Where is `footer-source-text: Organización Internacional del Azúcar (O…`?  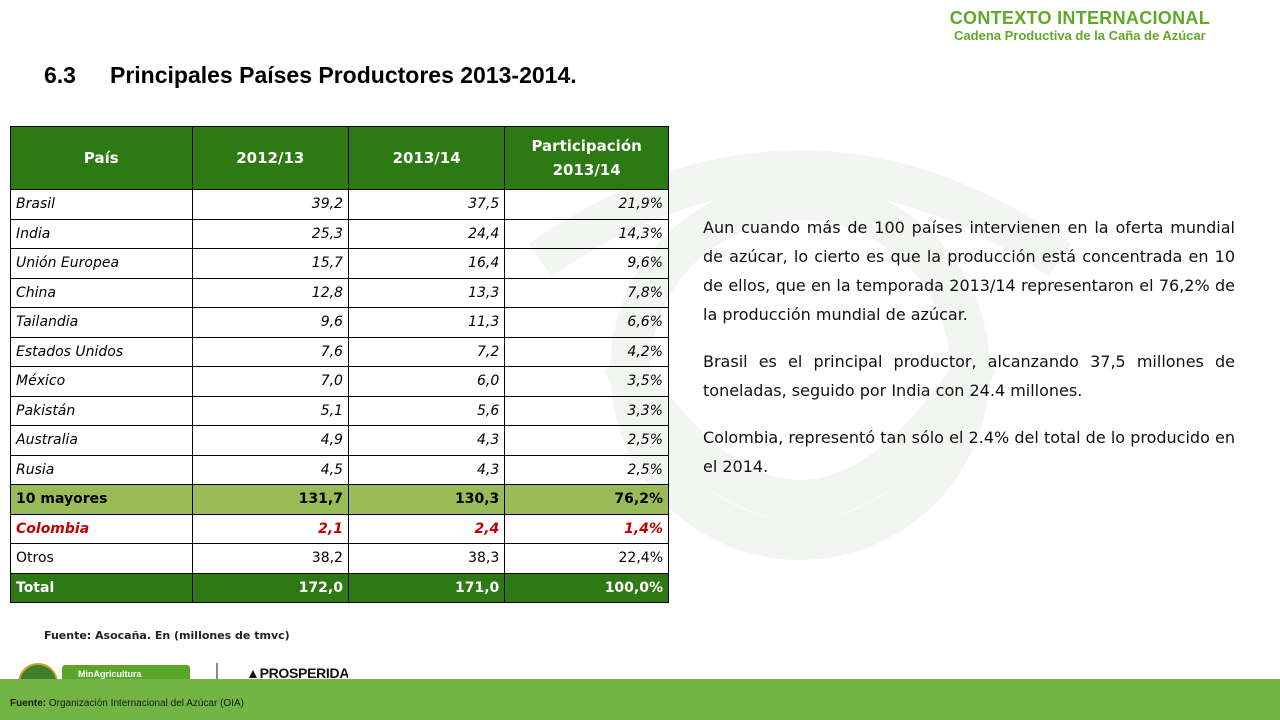 footer-source-text: Organización Internacional del Azúcar (O… is located at coordinates (146, 703).